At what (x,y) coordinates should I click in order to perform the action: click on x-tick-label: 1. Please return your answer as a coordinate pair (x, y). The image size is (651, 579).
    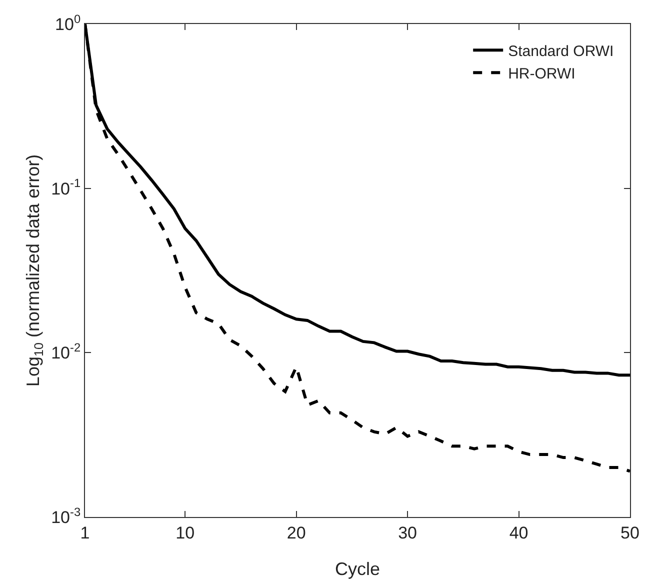
    Looking at the image, I should click on (85, 532).